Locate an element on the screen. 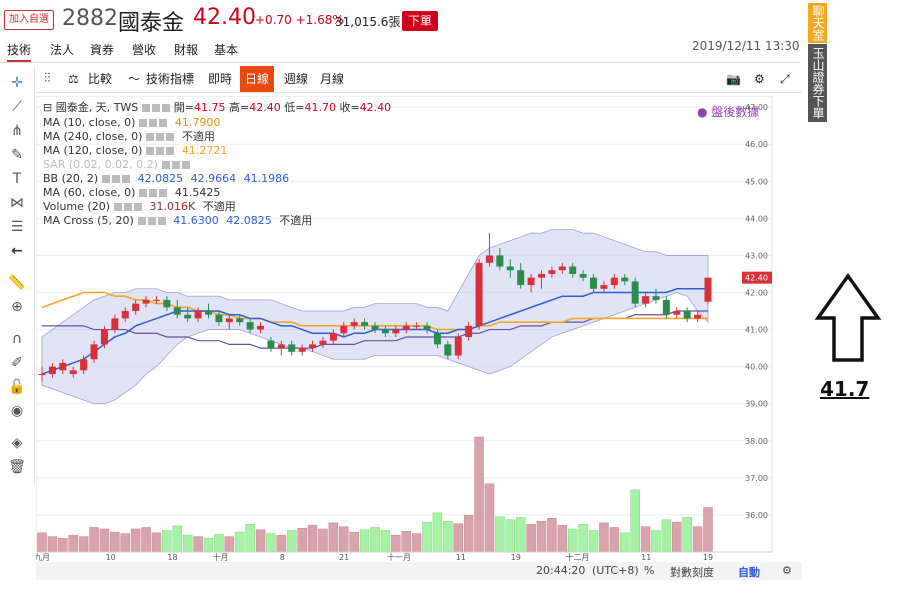 This screenshot has height=600, width=900. percent-toggle: % is located at coordinates (649, 570).